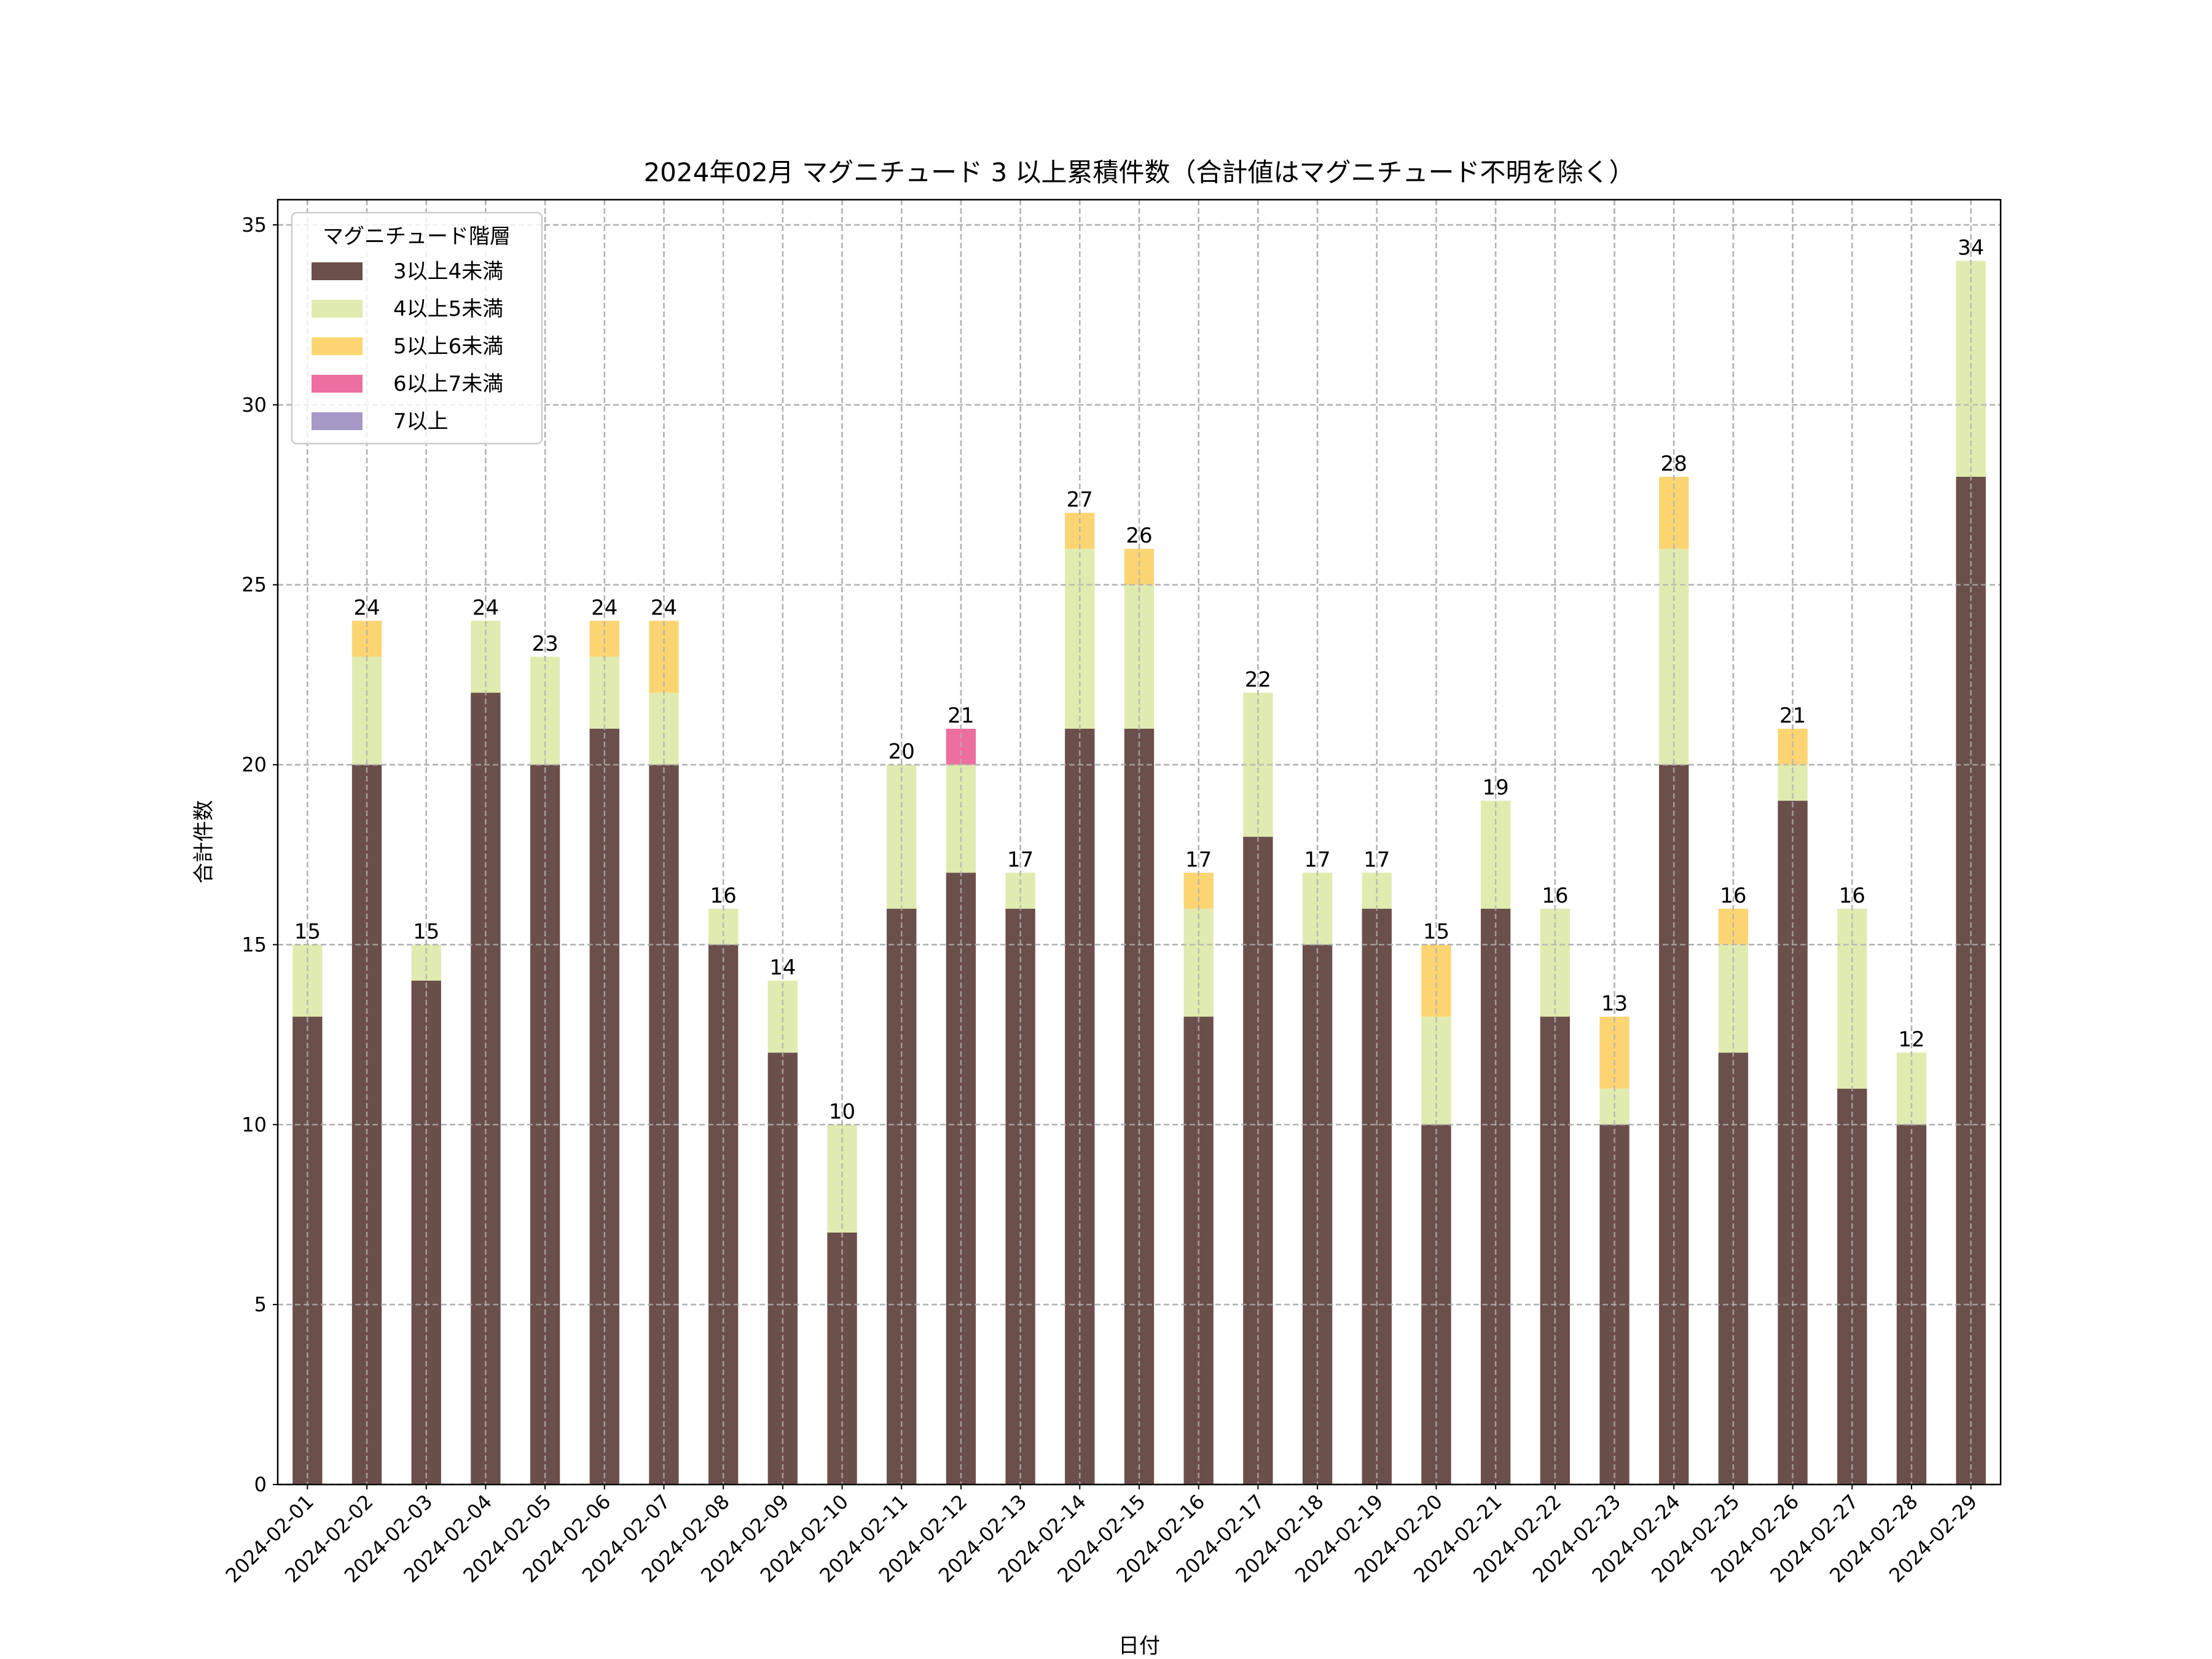  Describe the element at coordinates (842, 1111) in the screenshot. I see `total-label: 10` at that location.